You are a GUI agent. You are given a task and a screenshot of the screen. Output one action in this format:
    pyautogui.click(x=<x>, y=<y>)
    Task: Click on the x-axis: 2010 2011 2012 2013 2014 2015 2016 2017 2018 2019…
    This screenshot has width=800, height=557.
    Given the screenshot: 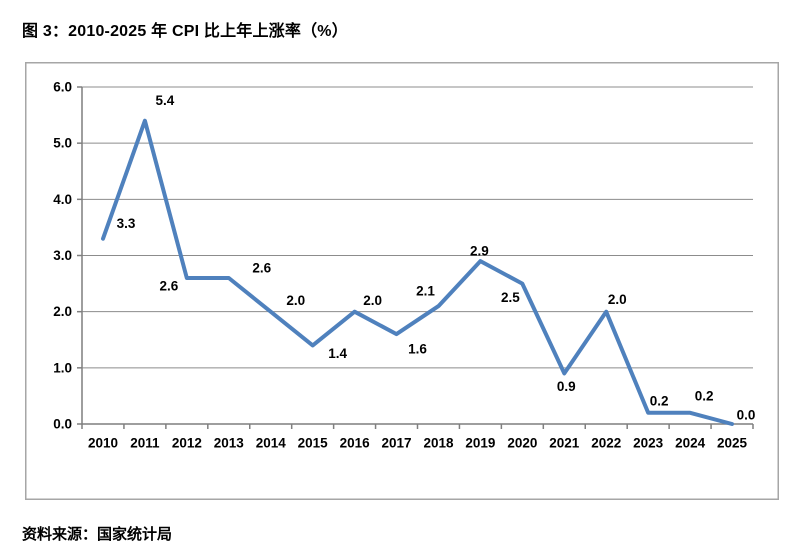 What is the action you would take?
    pyautogui.click(x=417, y=437)
    